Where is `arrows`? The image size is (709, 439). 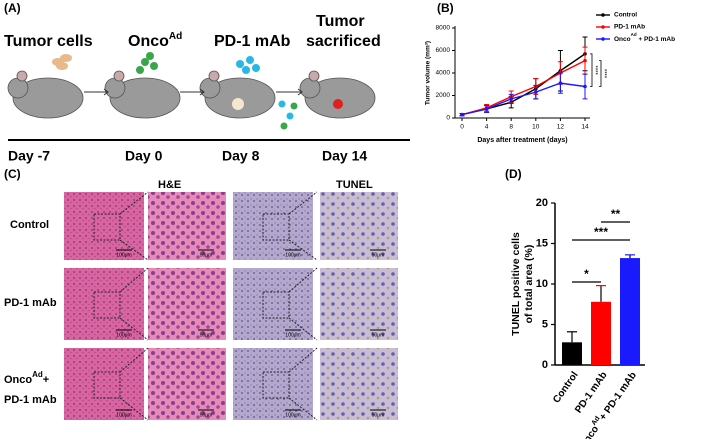
arrows is located at coordinates (193, 92).